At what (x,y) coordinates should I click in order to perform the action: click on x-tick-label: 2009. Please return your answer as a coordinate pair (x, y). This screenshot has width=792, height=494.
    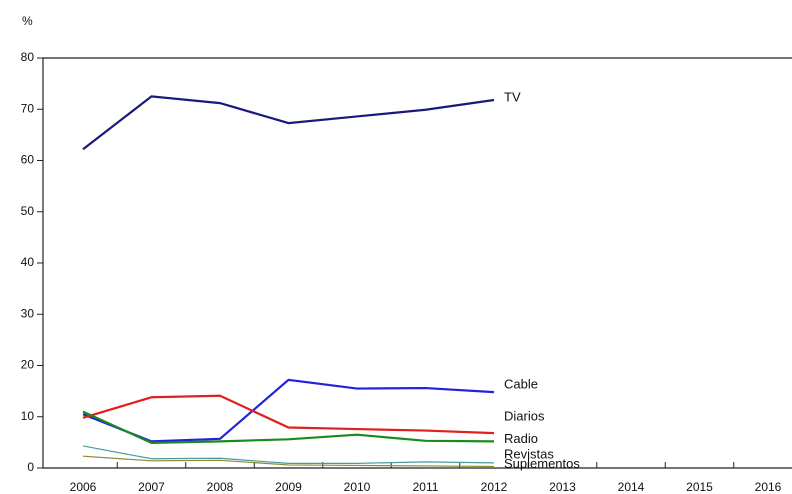
    Looking at the image, I should click on (288, 487).